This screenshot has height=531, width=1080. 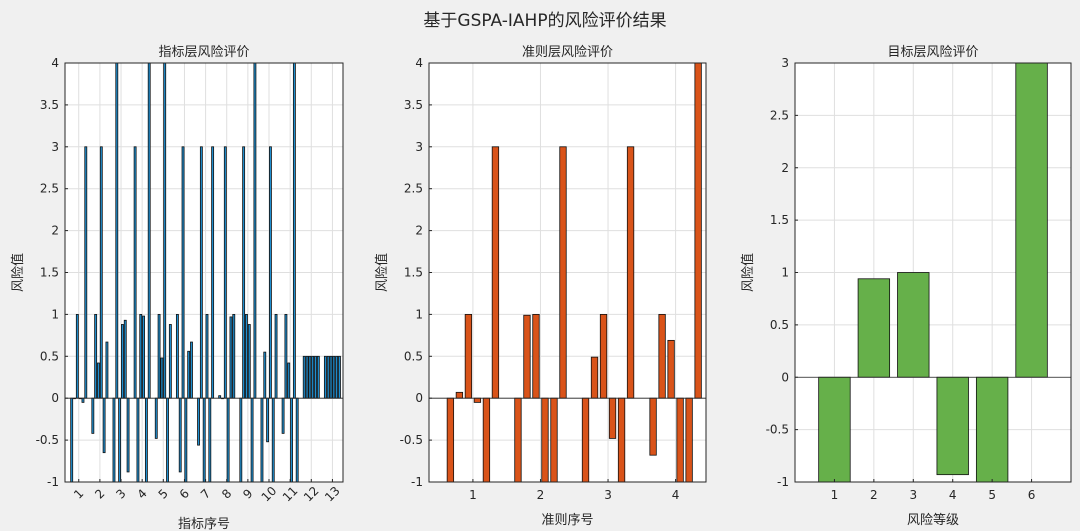 I want to click on x-axis-label: 风险等级, so click(x=933, y=520).